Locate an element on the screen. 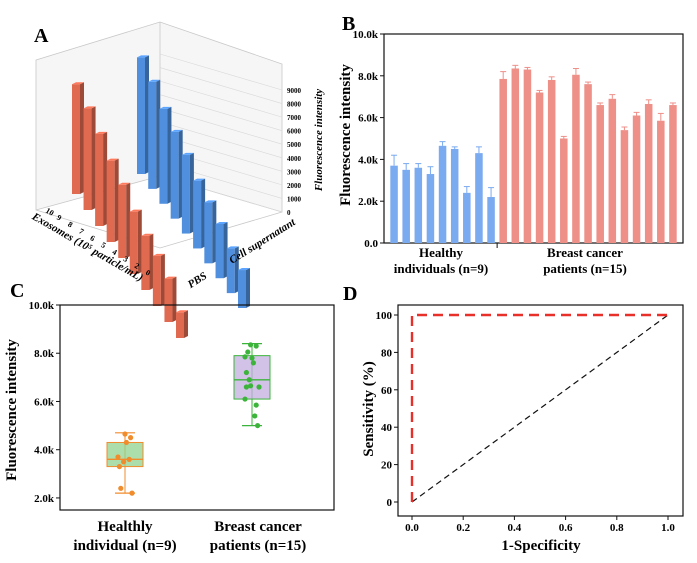 The image size is (697, 563). d-roc-curve is located at coordinates (539, 407).